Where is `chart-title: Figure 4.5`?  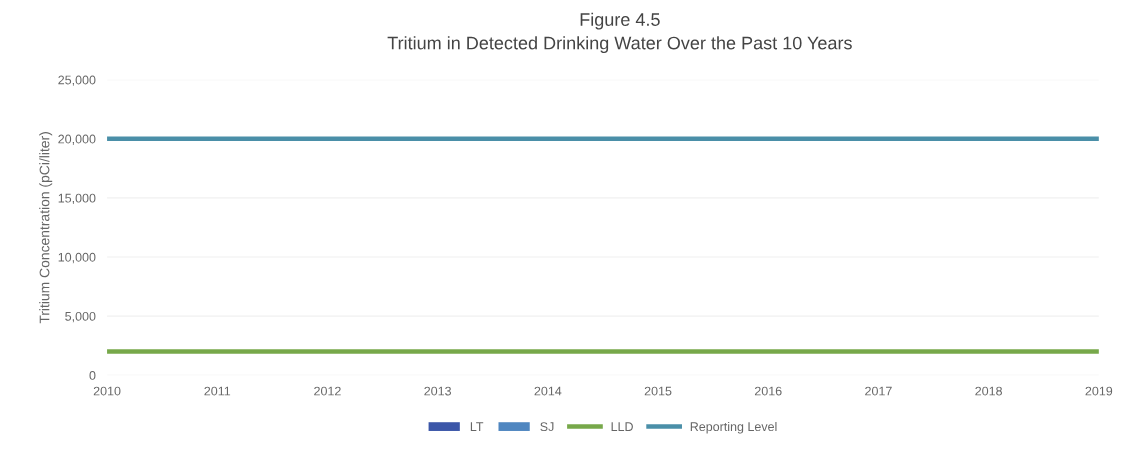
chart-title: Figure 4.5 is located at coordinates (620, 21).